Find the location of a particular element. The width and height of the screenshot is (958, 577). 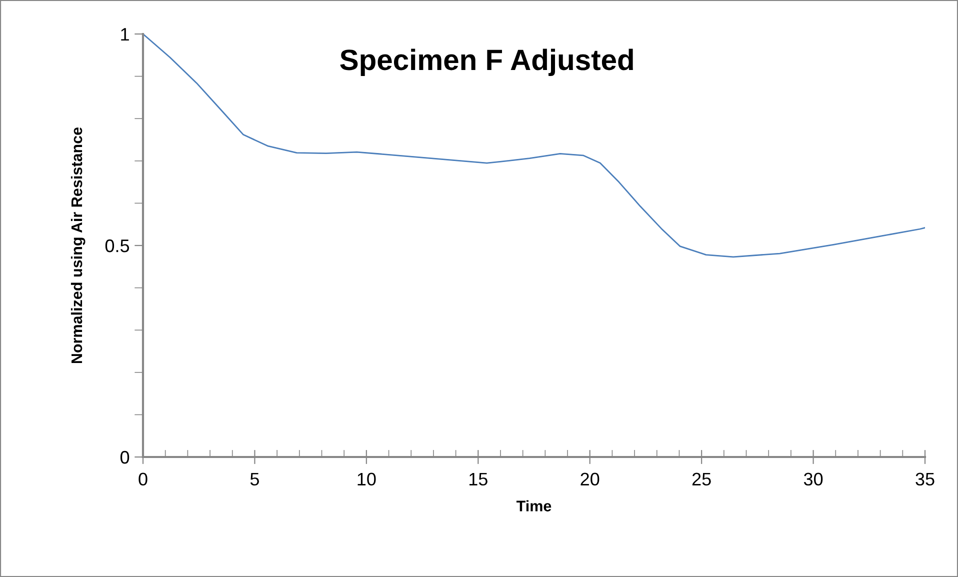

y-tick-label: 1 is located at coordinates (125, 34).